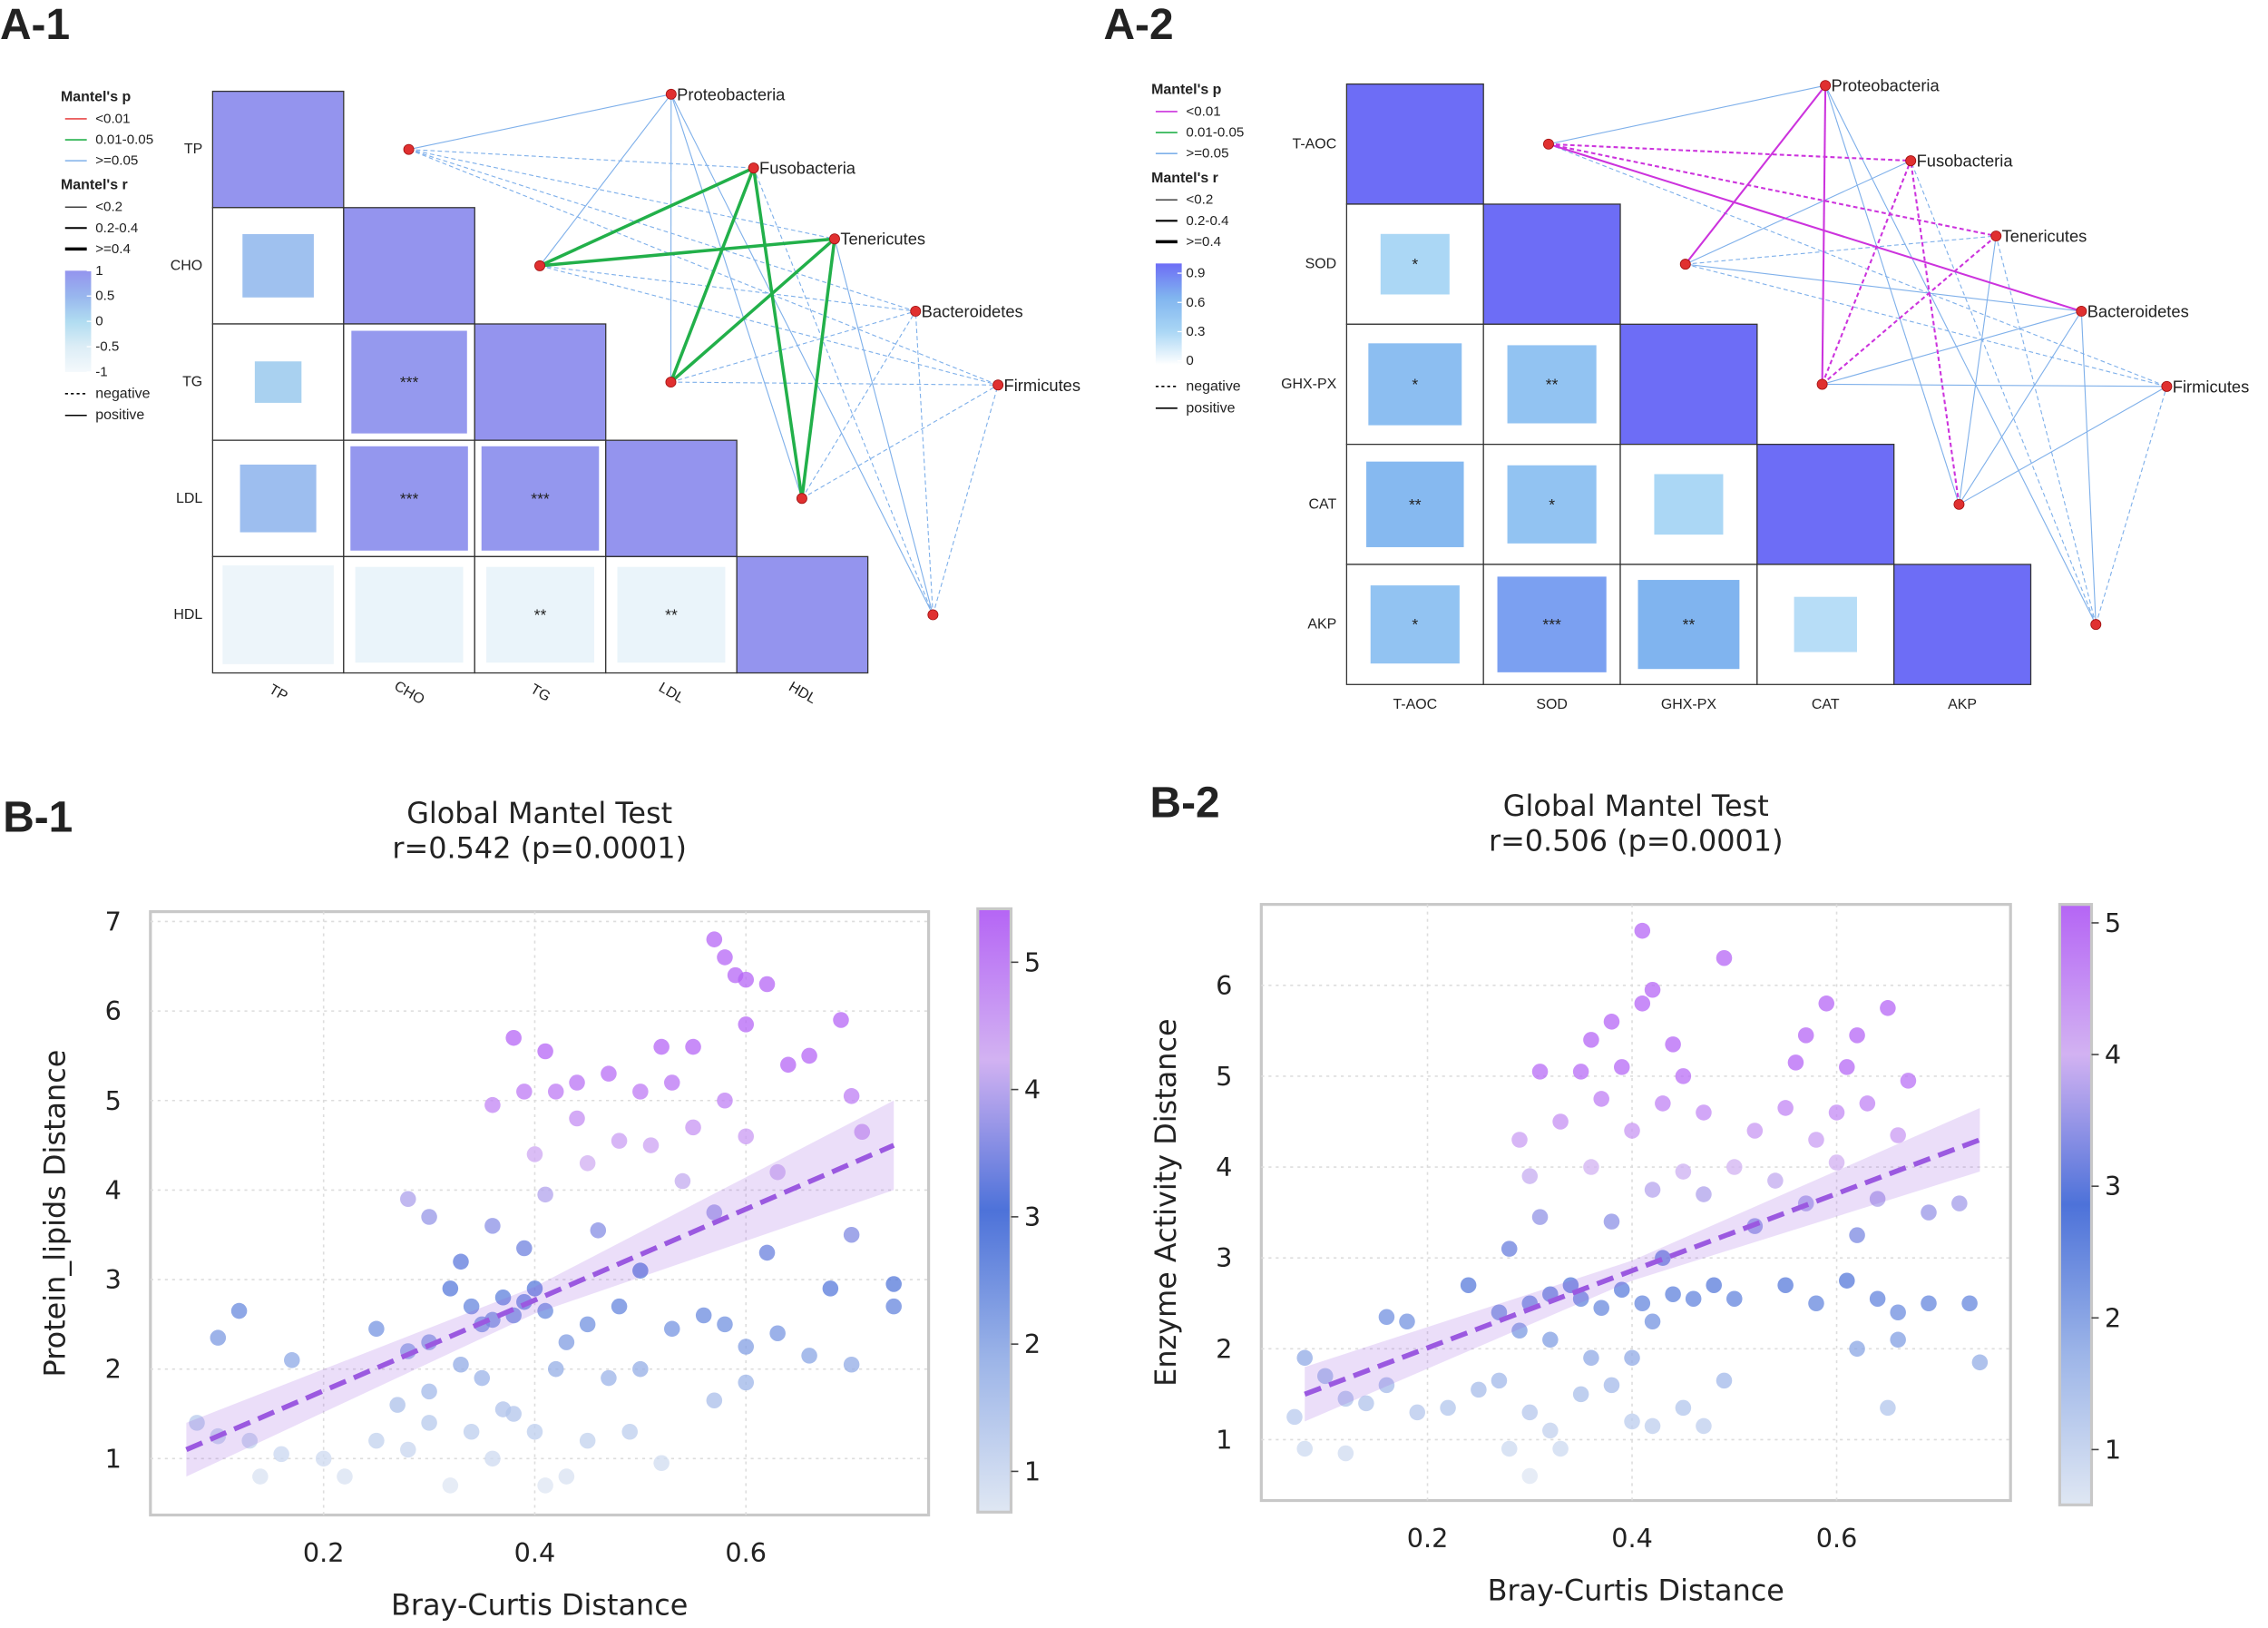 The height and width of the screenshot is (1628, 2268). I want to click on colorbar-tick-label: 5, so click(2113, 922).